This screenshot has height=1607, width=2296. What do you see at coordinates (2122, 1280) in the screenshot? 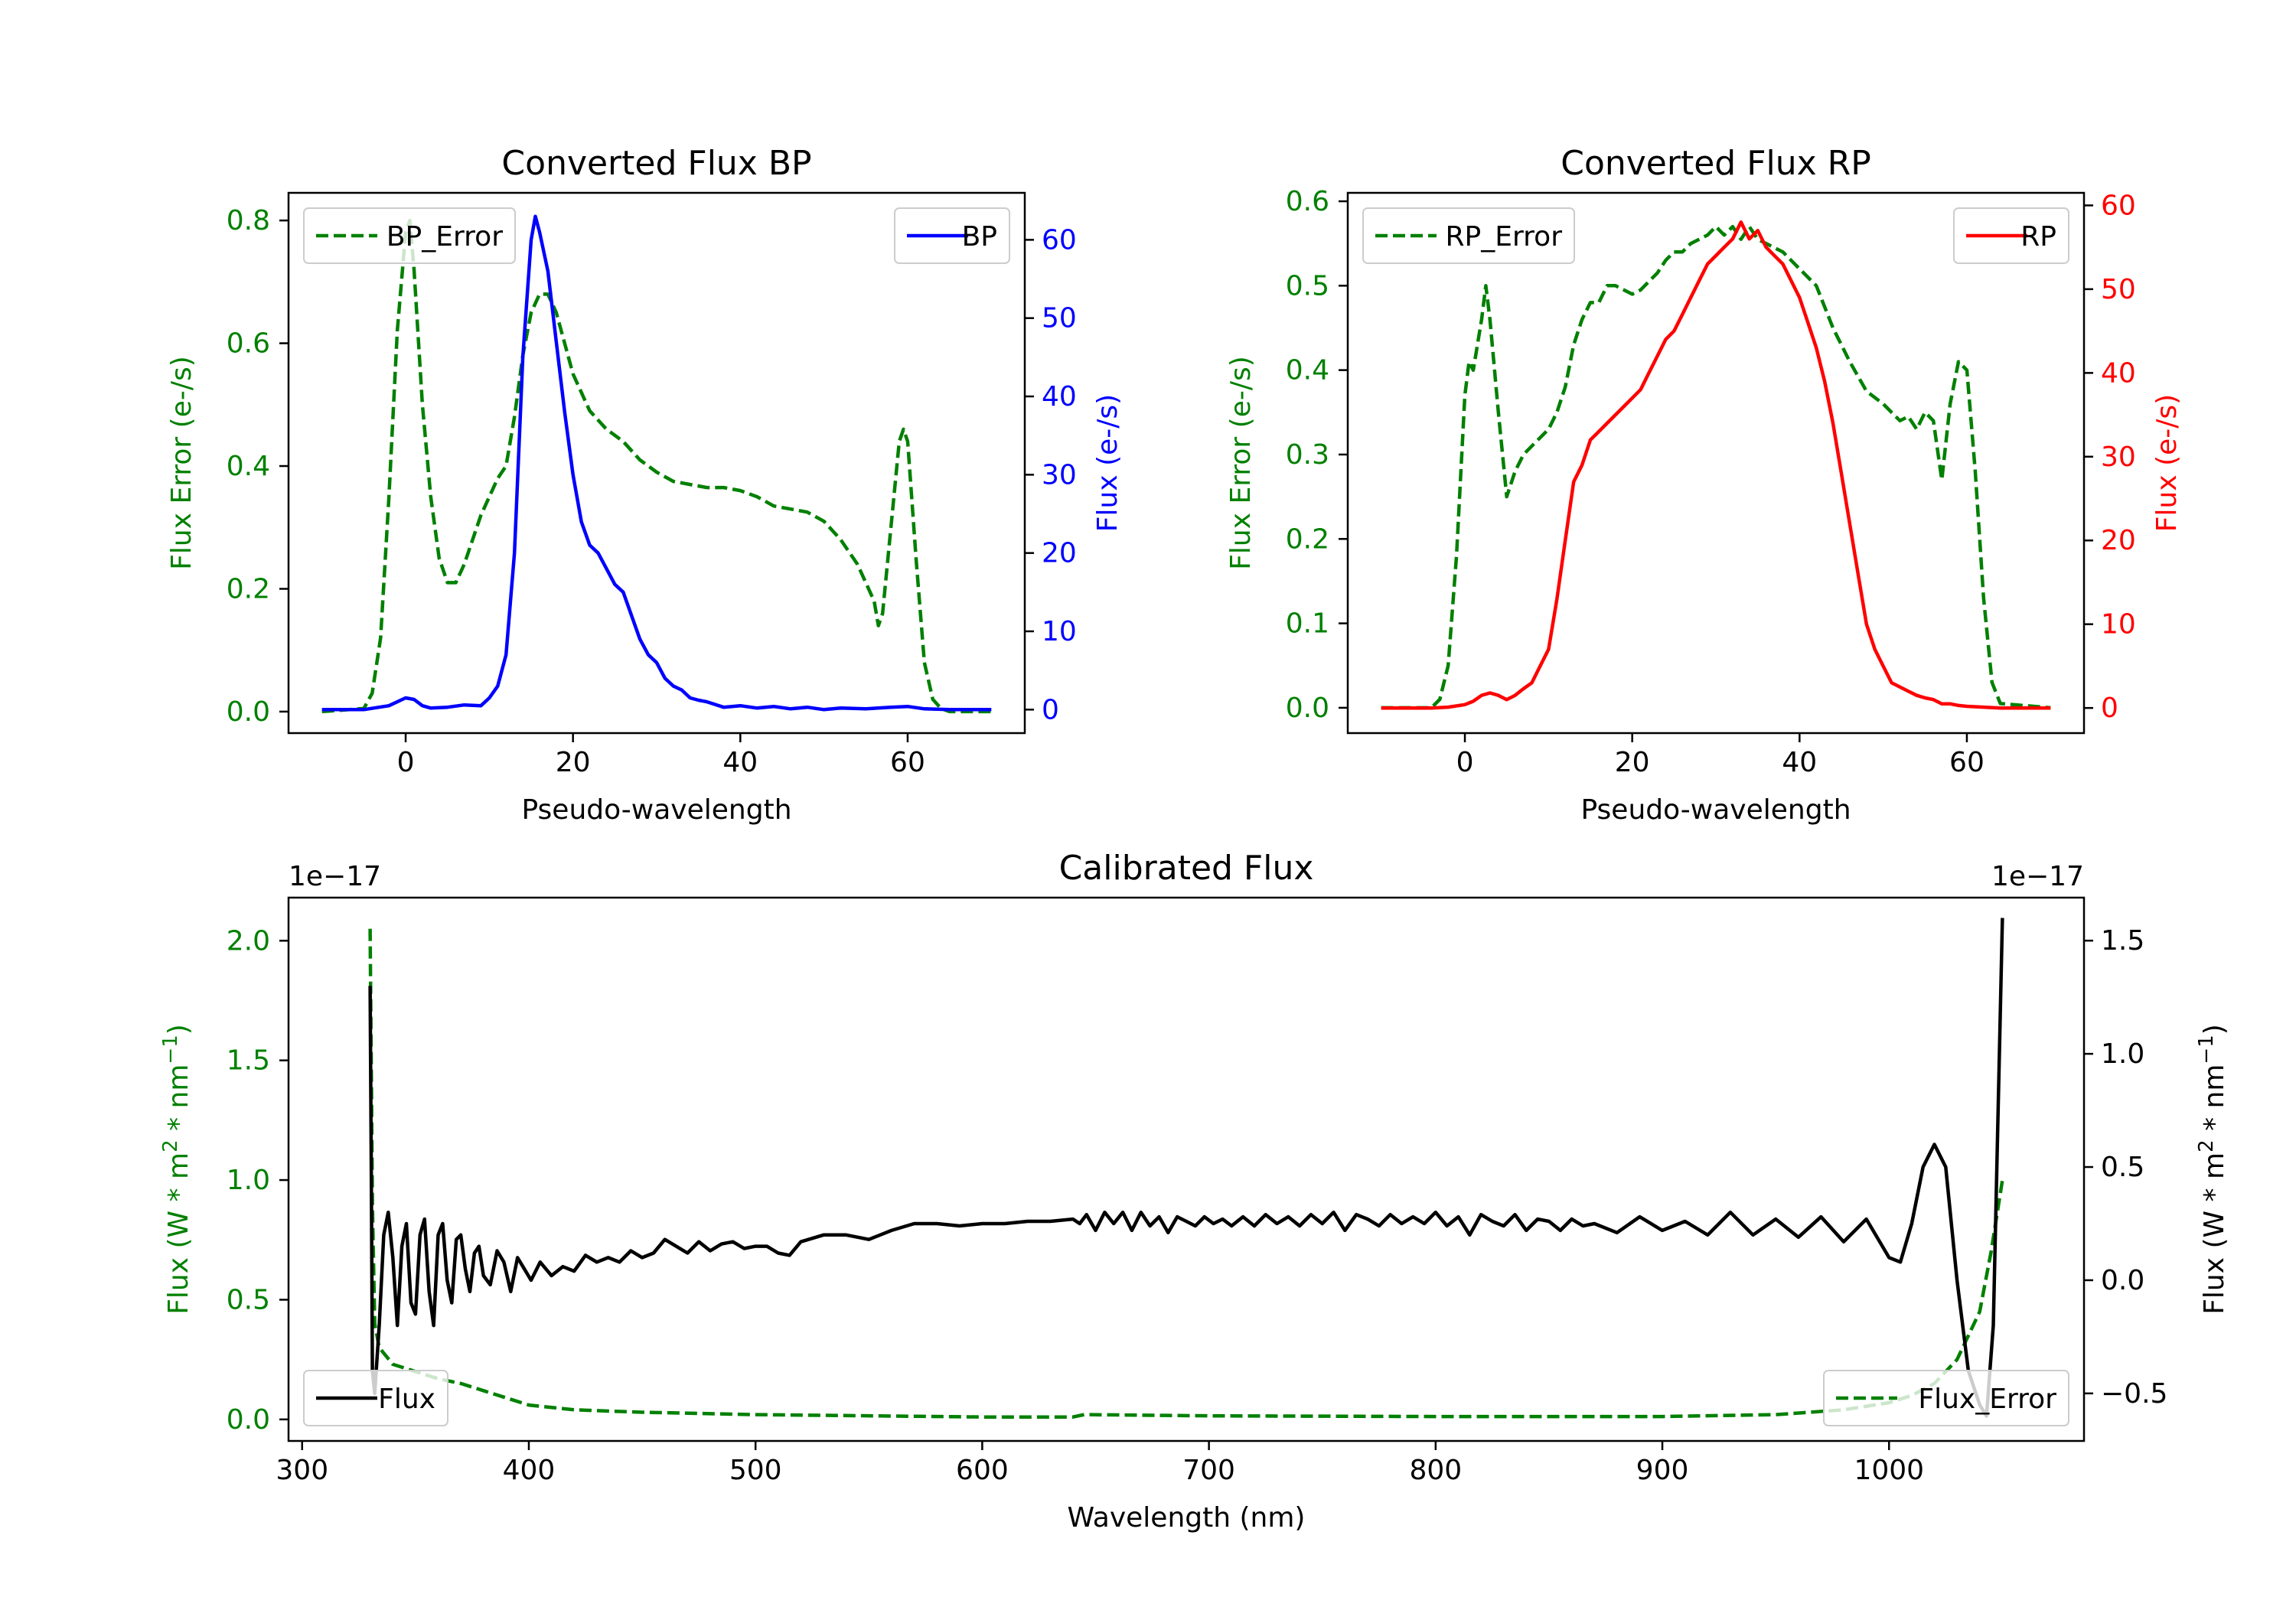
I see `cal-y-right-tick-label: 0.0` at bounding box center [2122, 1280].